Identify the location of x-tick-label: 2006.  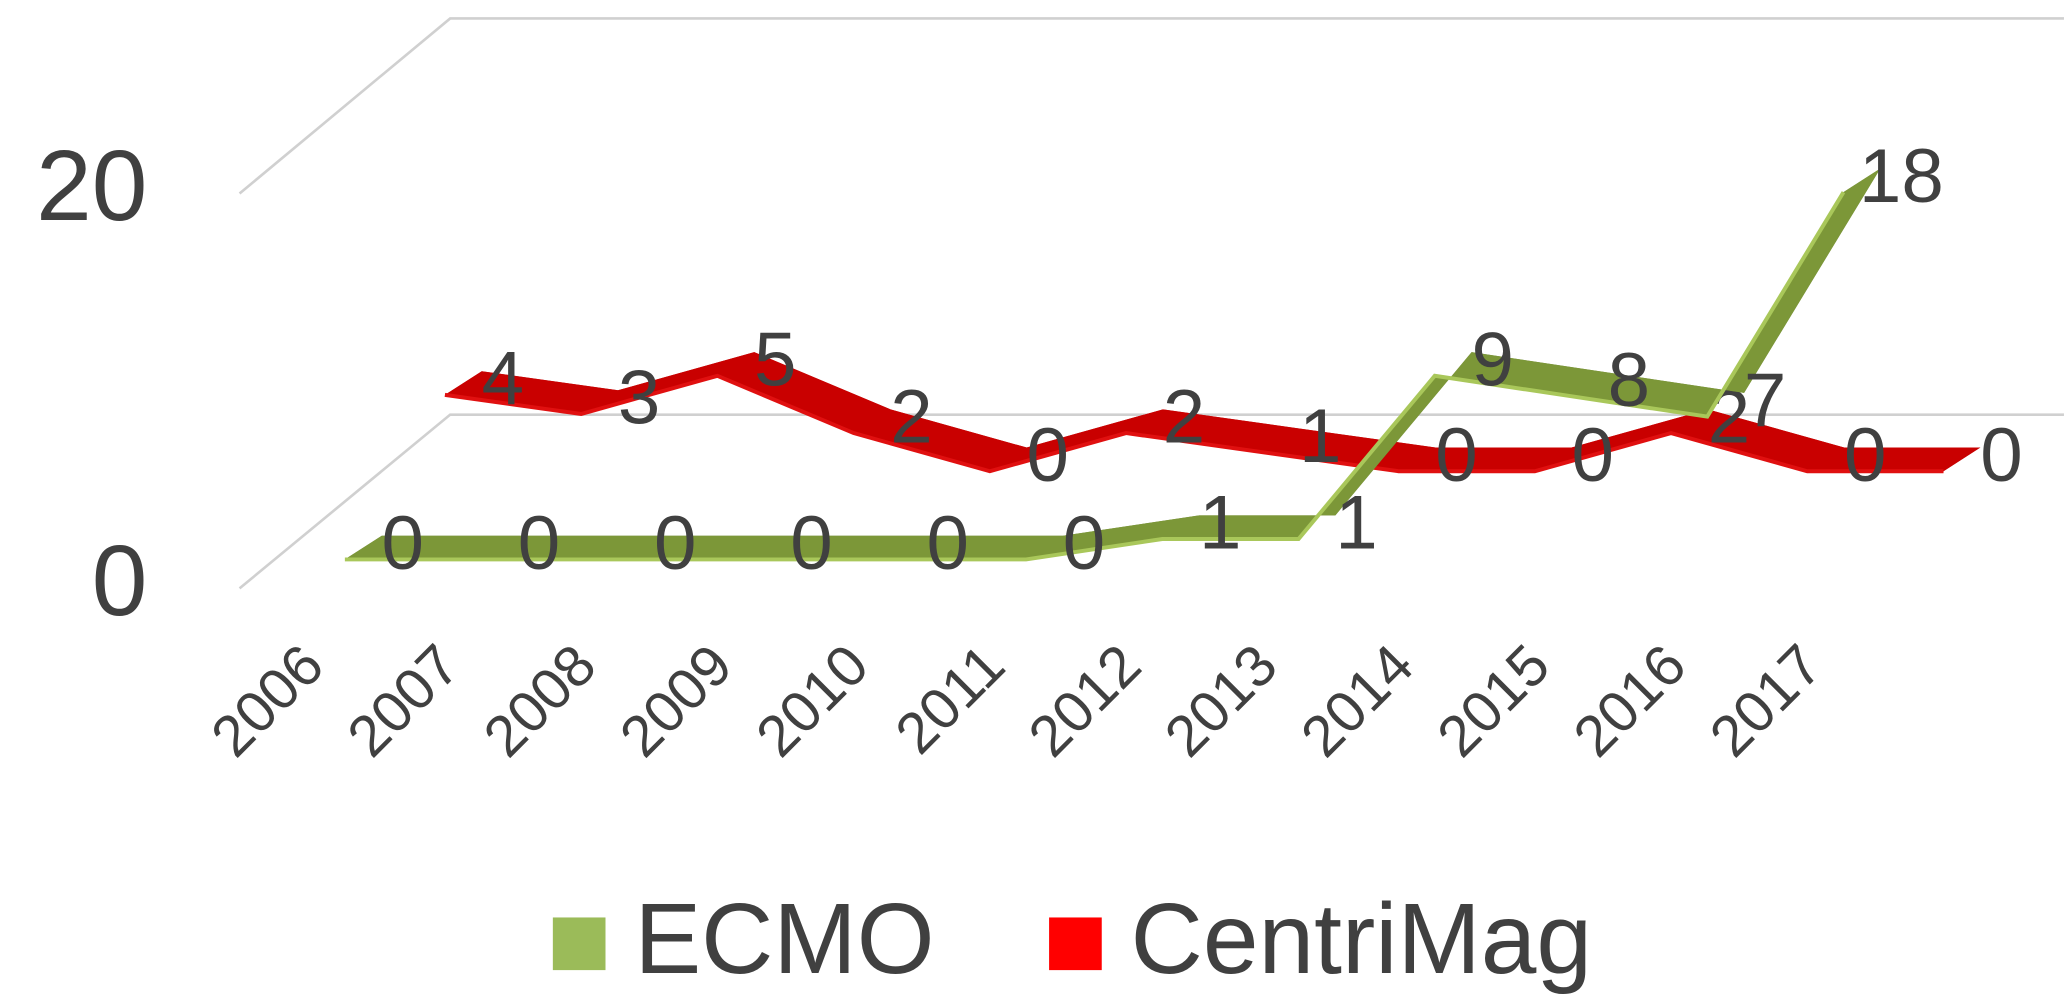
(268, 701).